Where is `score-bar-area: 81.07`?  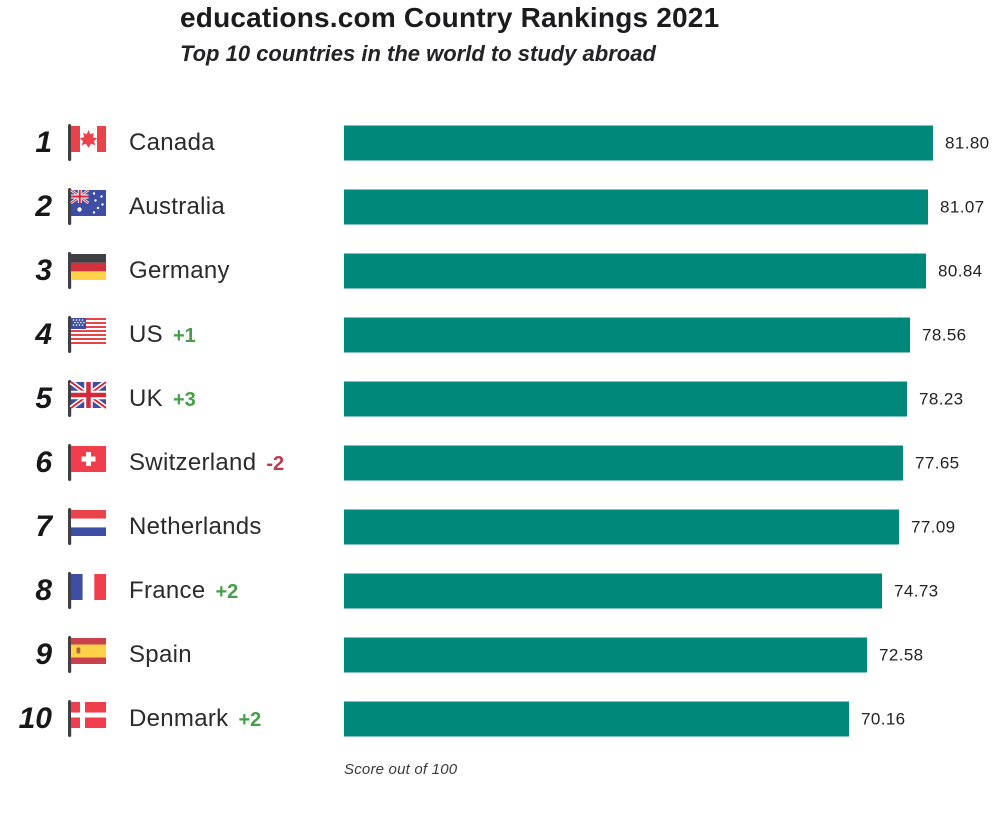 score-bar-area: 81.07 is located at coordinates (664, 207).